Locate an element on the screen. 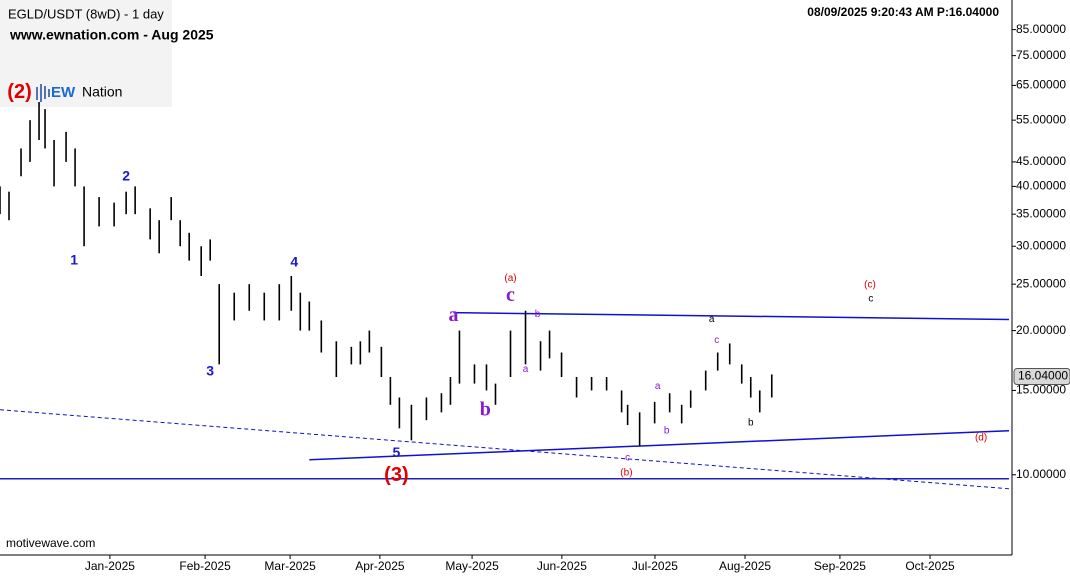 Image resolution: width=1070 pixels, height=582 pixels. y-tick-label: 35.00000 is located at coordinates (1041, 213).